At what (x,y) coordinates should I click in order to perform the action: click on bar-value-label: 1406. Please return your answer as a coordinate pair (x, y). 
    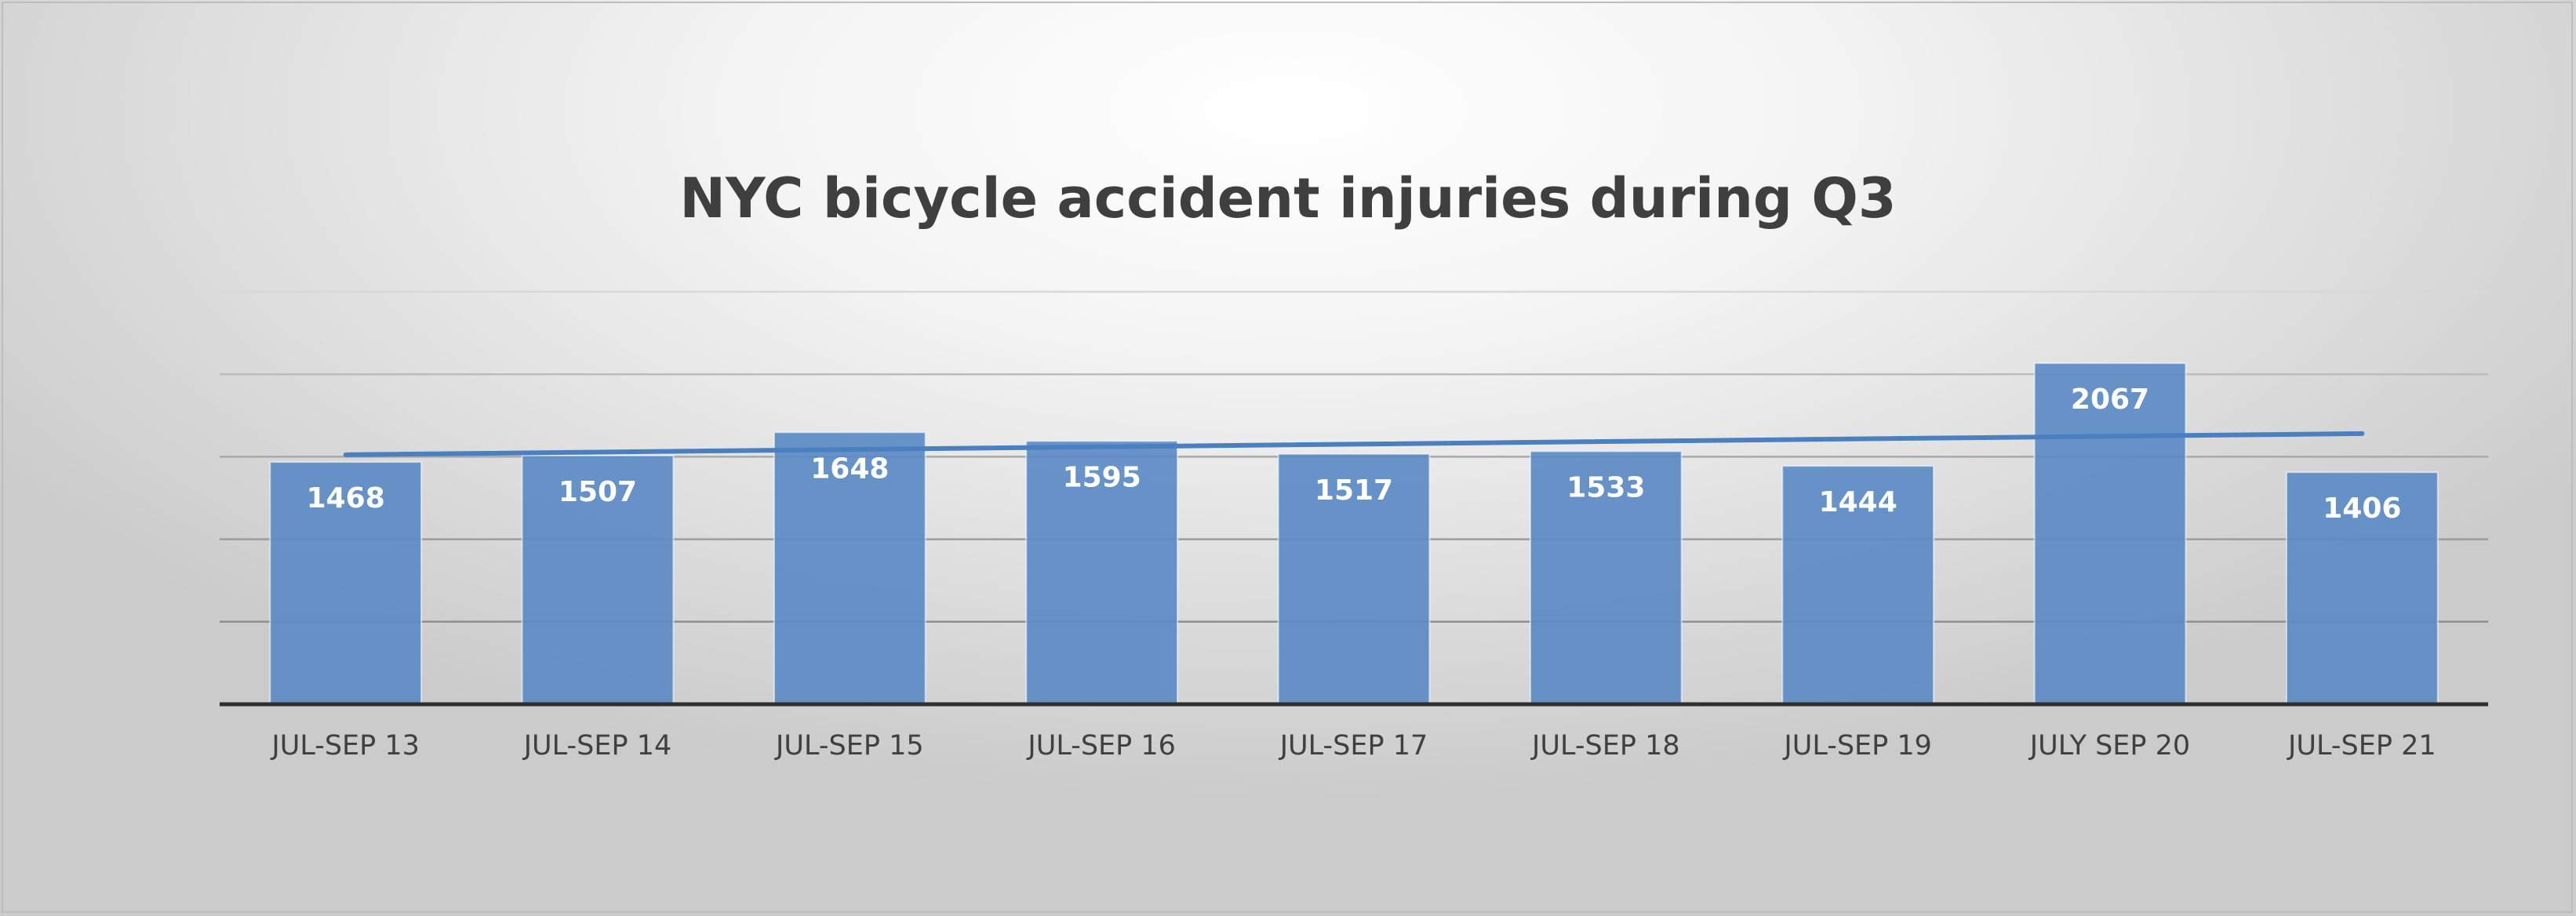
    Looking at the image, I should click on (2362, 509).